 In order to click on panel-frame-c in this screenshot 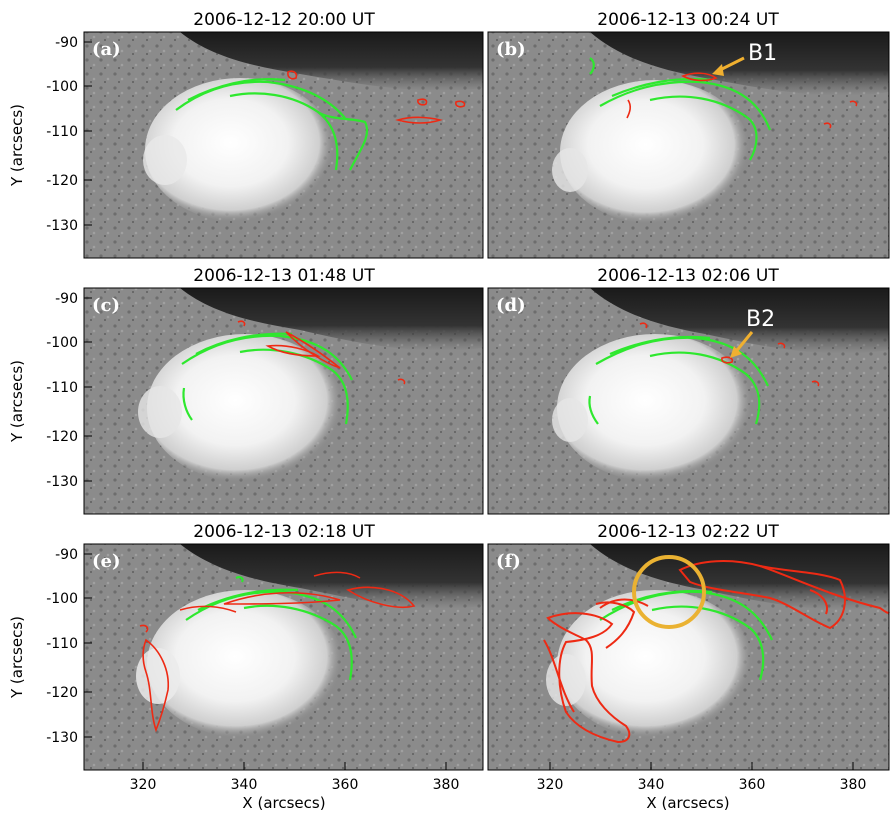, I will do `click(283, 401)`.